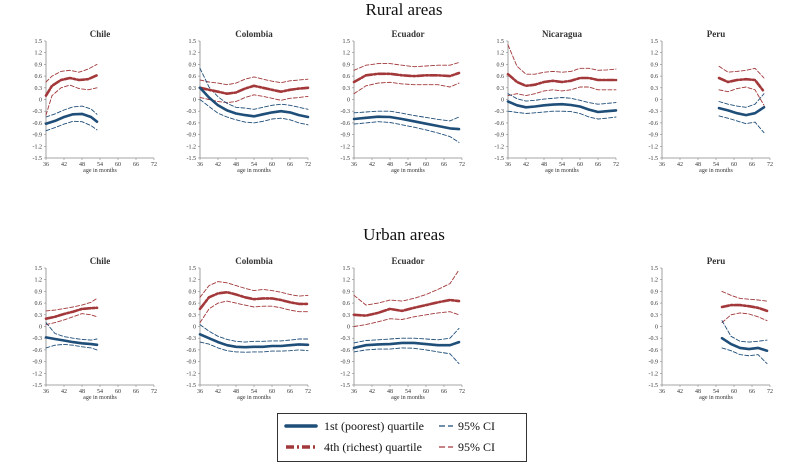 This screenshot has height=476, width=808. I want to click on rural-nicaragua-y-tick-label: 0, so click(502, 101).